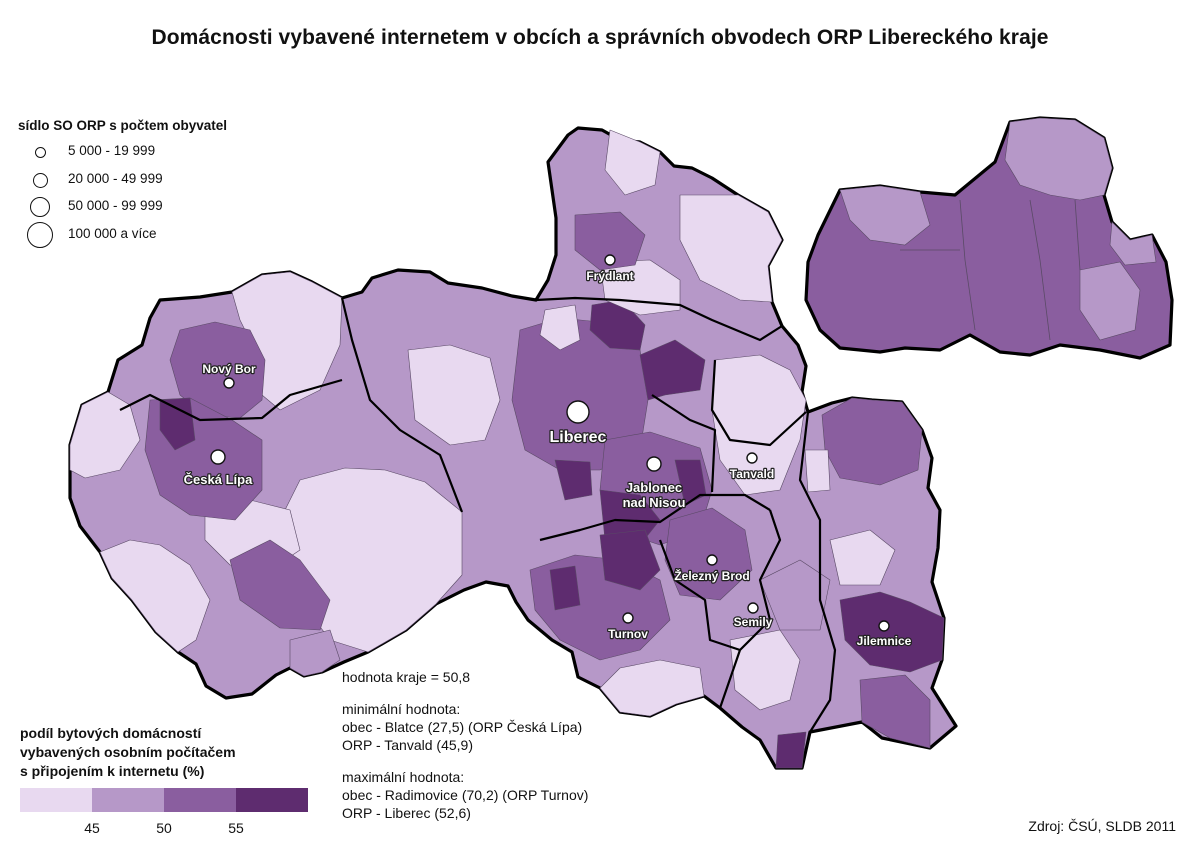 The width and height of the screenshot is (1200, 850). Describe the element at coordinates (752, 474) in the screenshot. I see `city-label: Tanvald` at that location.